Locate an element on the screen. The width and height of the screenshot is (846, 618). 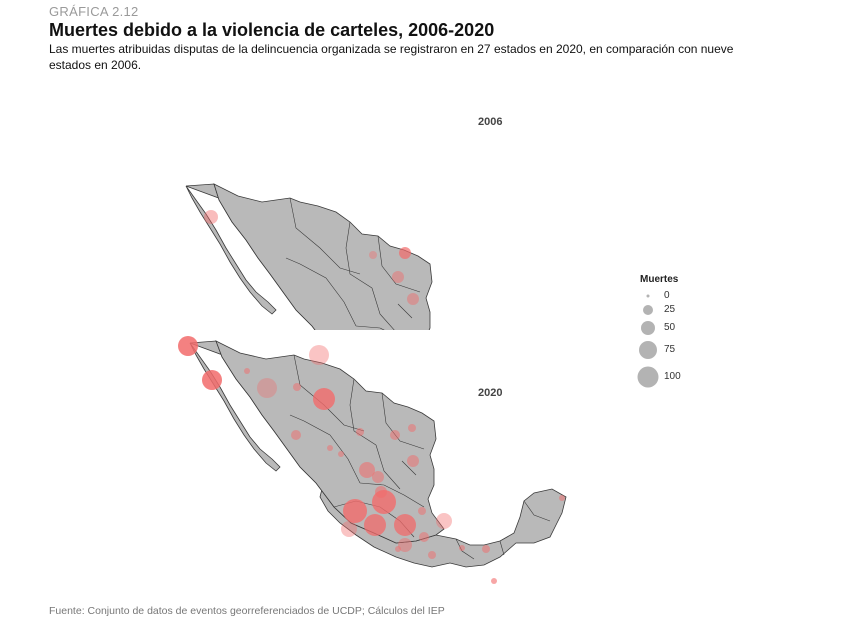
legend-title: Muertes is located at coordinates (659, 279).